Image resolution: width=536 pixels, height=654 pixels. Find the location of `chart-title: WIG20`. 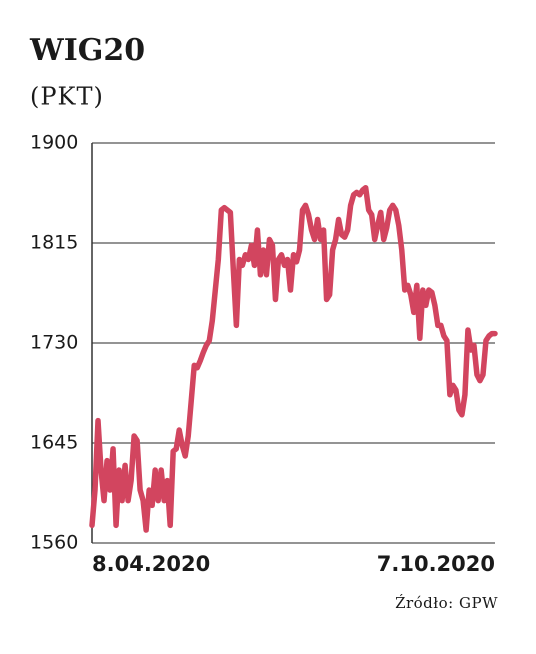

chart-title: WIG20 is located at coordinates (87, 50).